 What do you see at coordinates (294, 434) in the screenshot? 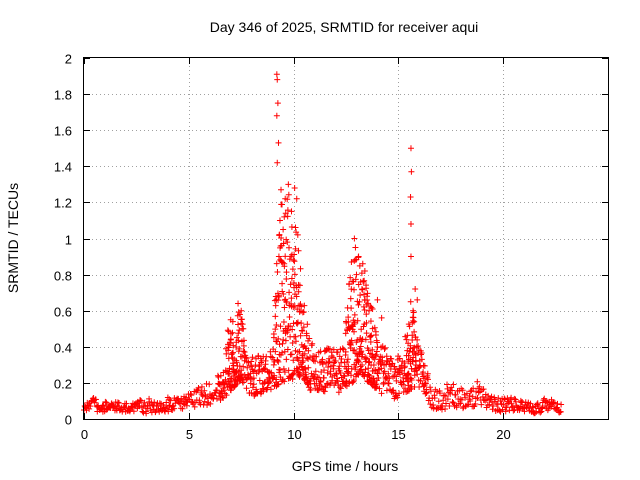
I see `x-tick-label: 10` at bounding box center [294, 434].